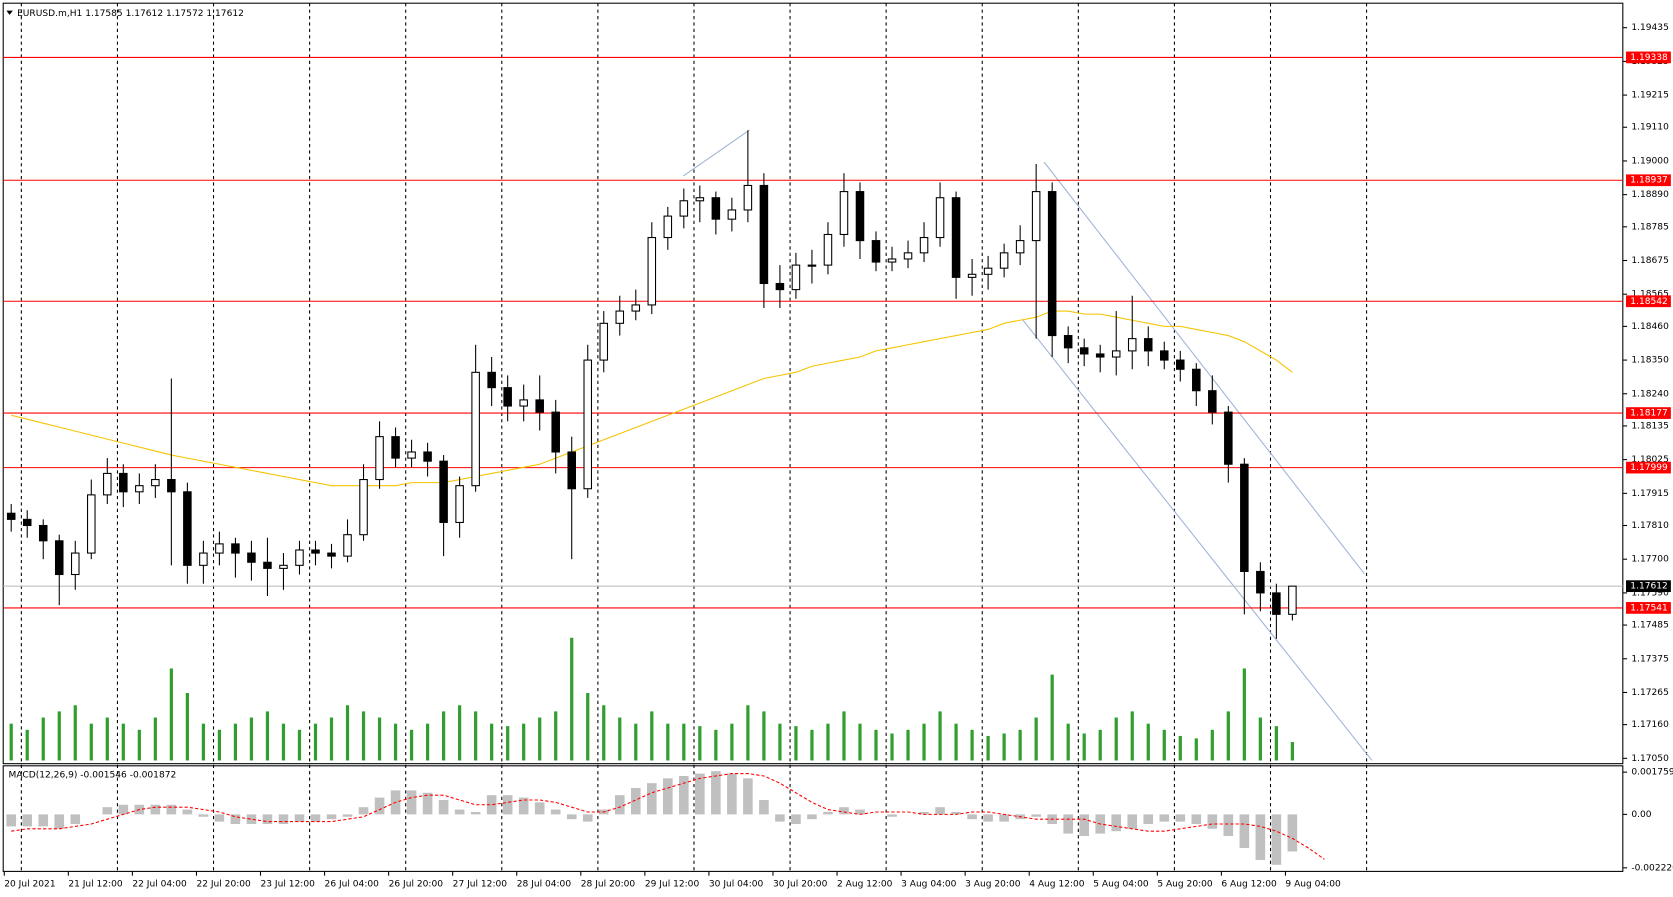  Describe the element at coordinates (288, 885) in the screenshot. I see `x-tick-label: 23 Jul 12:00` at that location.